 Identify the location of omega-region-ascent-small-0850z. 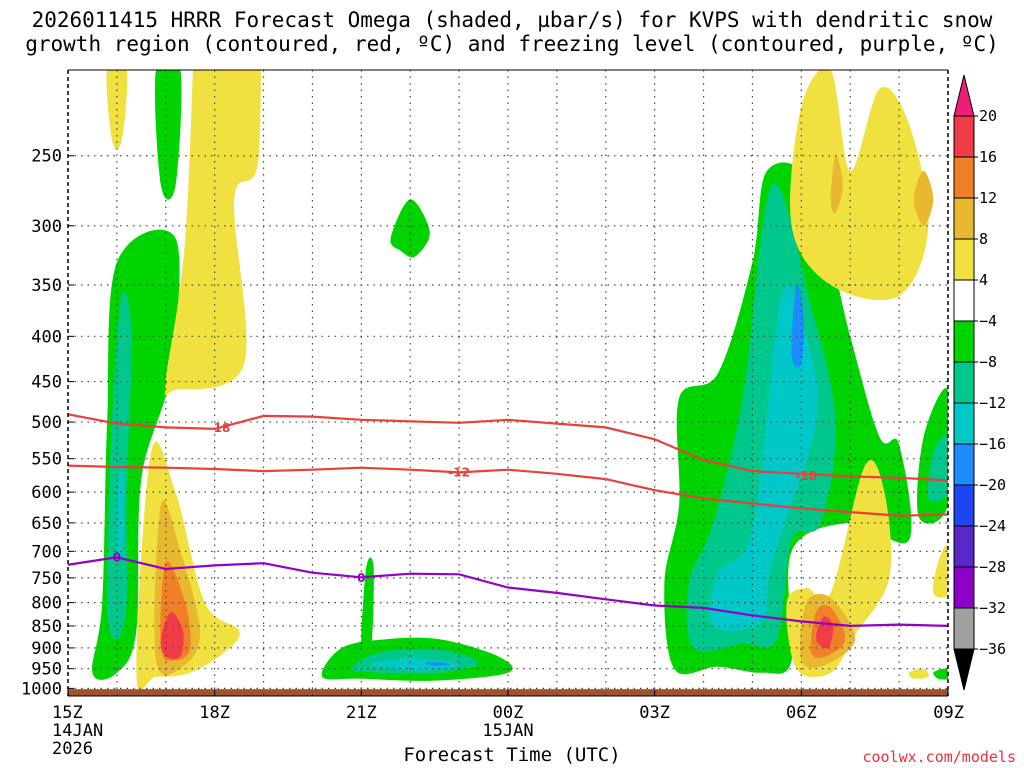
(940, 674).